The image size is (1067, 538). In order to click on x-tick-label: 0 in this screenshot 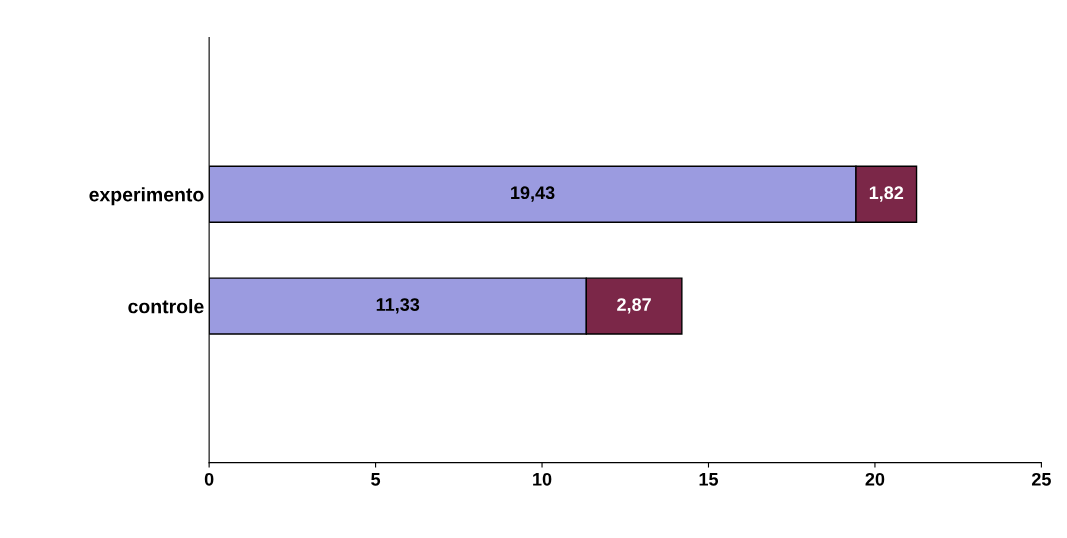, I will do `click(209, 479)`.